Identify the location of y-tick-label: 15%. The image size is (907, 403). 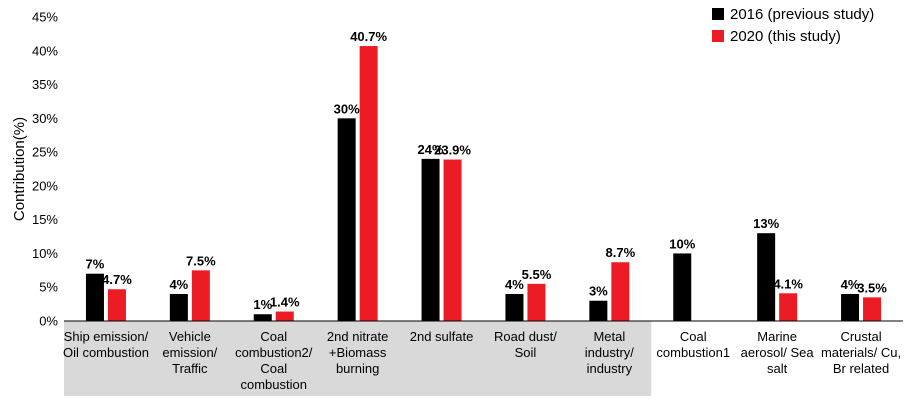
(45, 219).